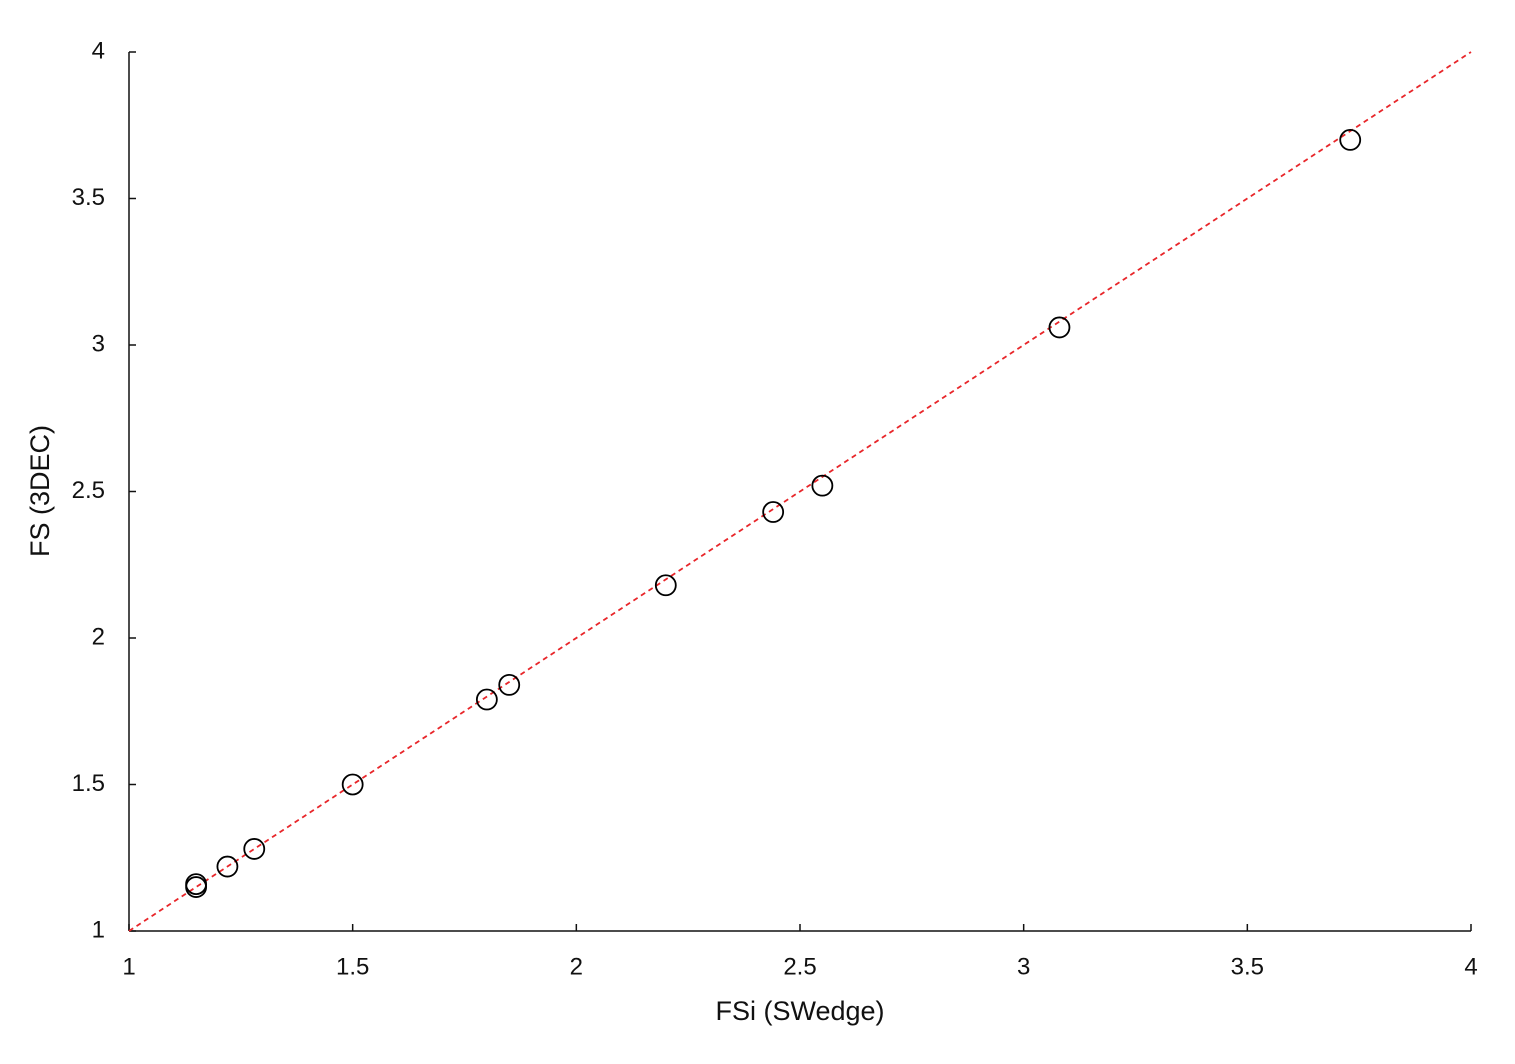 Image resolution: width=1515 pixels, height=1064 pixels. Describe the element at coordinates (88, 783) in the screenshot. I see `y-tick-label: 1.5` at that location.